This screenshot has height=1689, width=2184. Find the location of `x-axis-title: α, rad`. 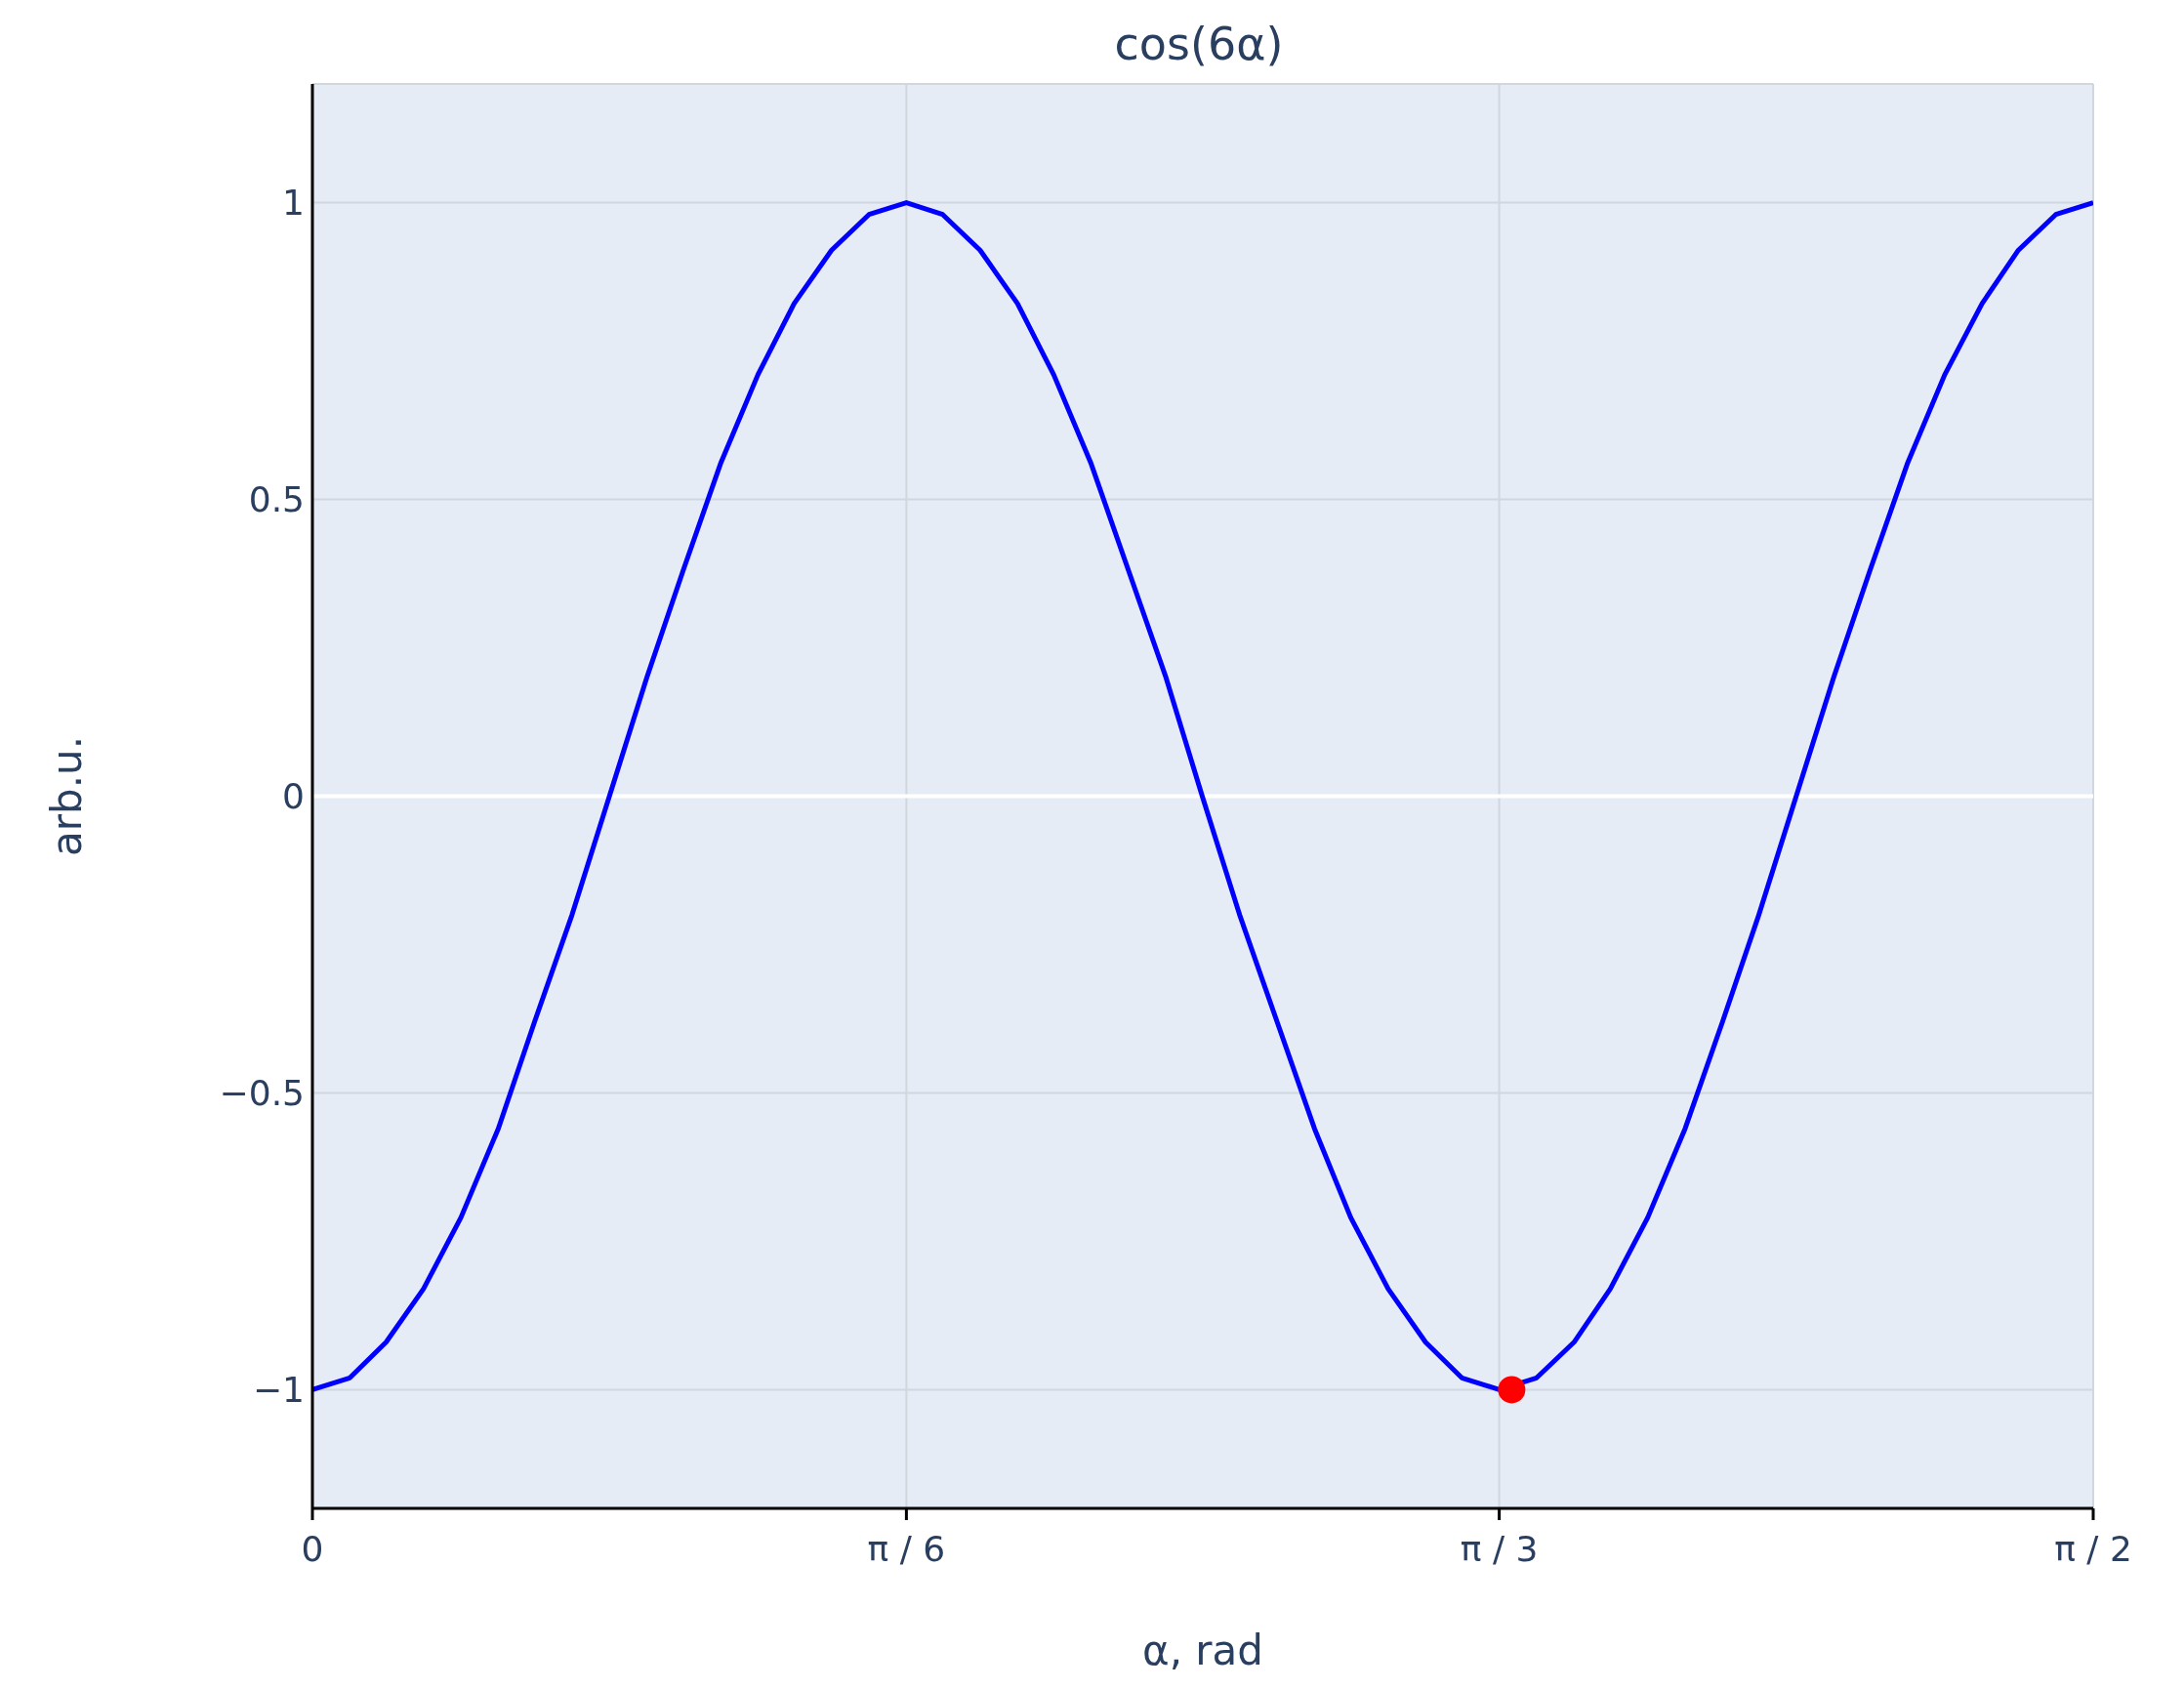

x-axis-title: α, rad is located at coordinates (1202, 1651).